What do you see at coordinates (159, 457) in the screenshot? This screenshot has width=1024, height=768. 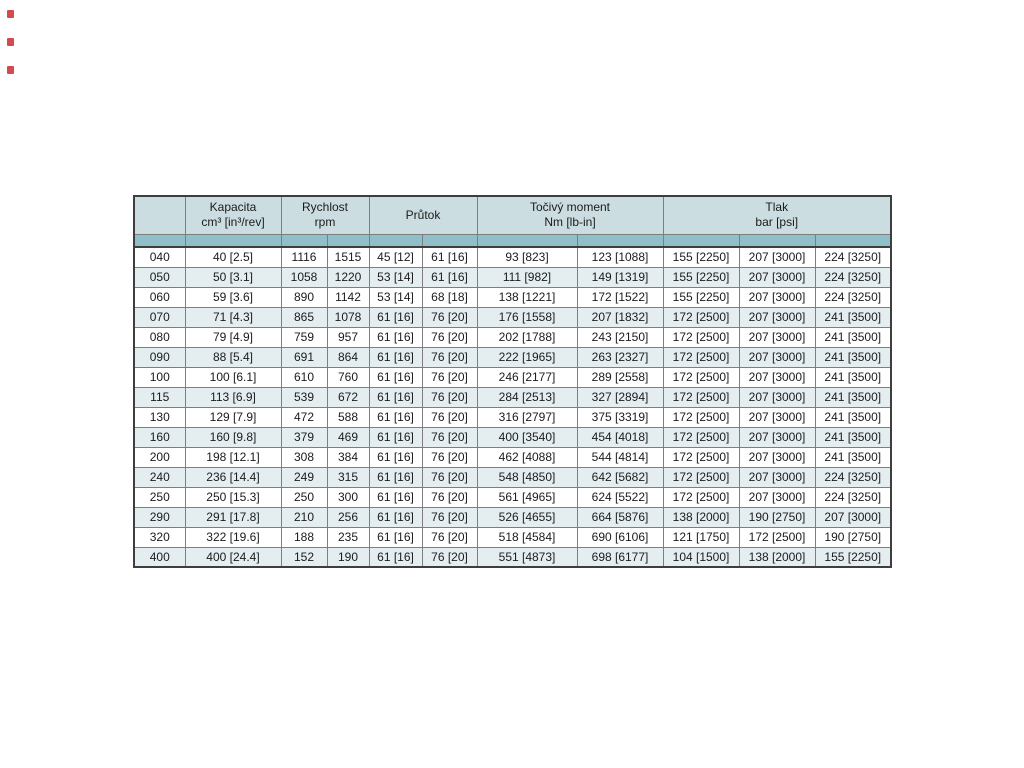 I see `cell-model: 200` at bounding box center [159, 457].